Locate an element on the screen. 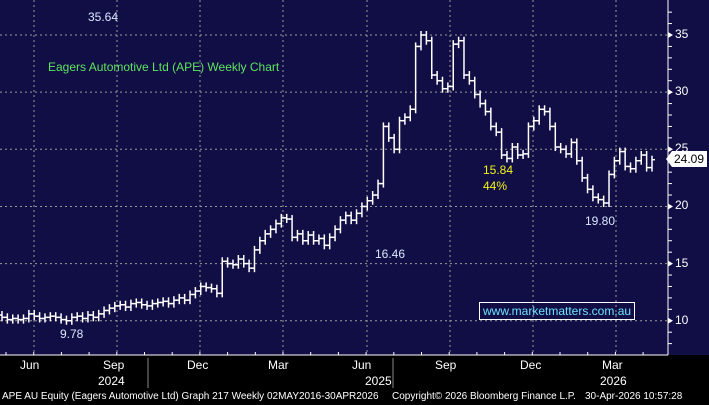  label-high: 35.64 is located at coordinates (103, 17).